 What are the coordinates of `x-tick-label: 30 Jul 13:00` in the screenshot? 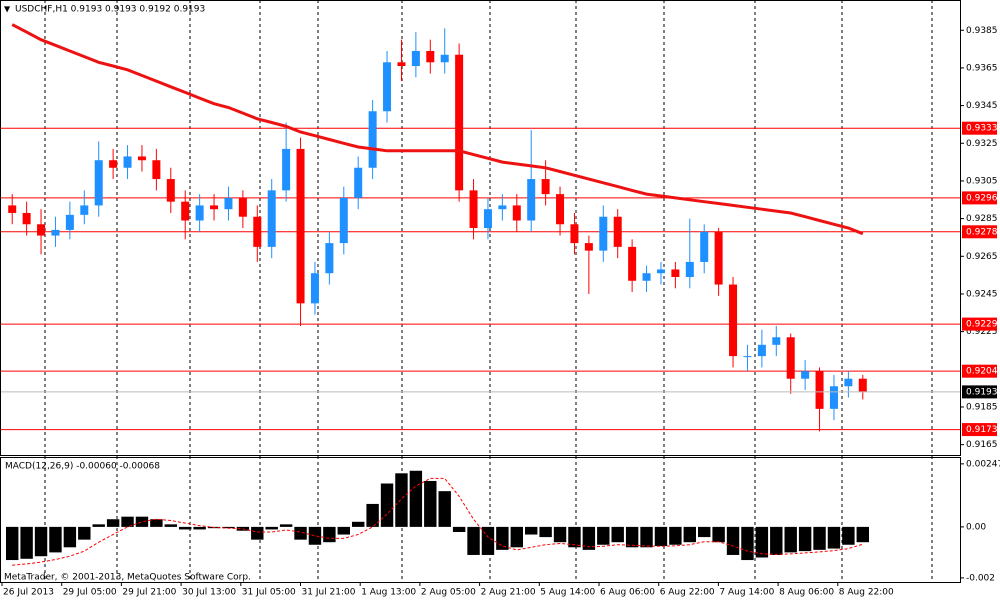 It's located at (209, 593).